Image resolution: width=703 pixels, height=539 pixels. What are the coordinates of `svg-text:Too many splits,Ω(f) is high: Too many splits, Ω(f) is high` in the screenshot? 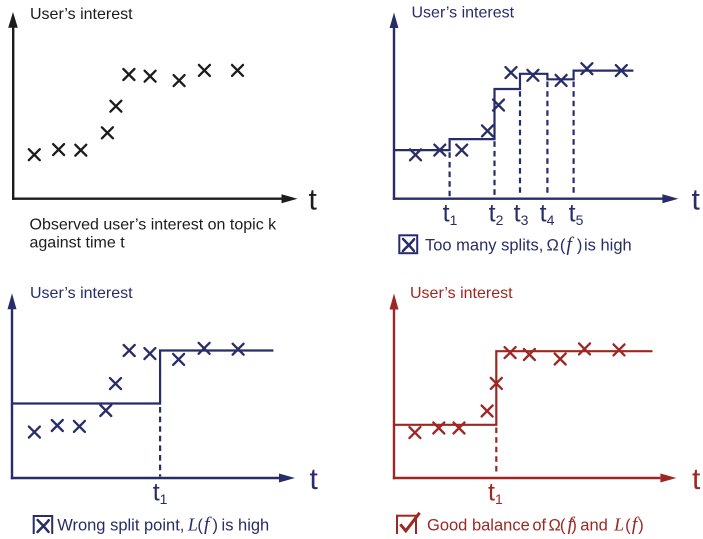 It's located at (528, 244).